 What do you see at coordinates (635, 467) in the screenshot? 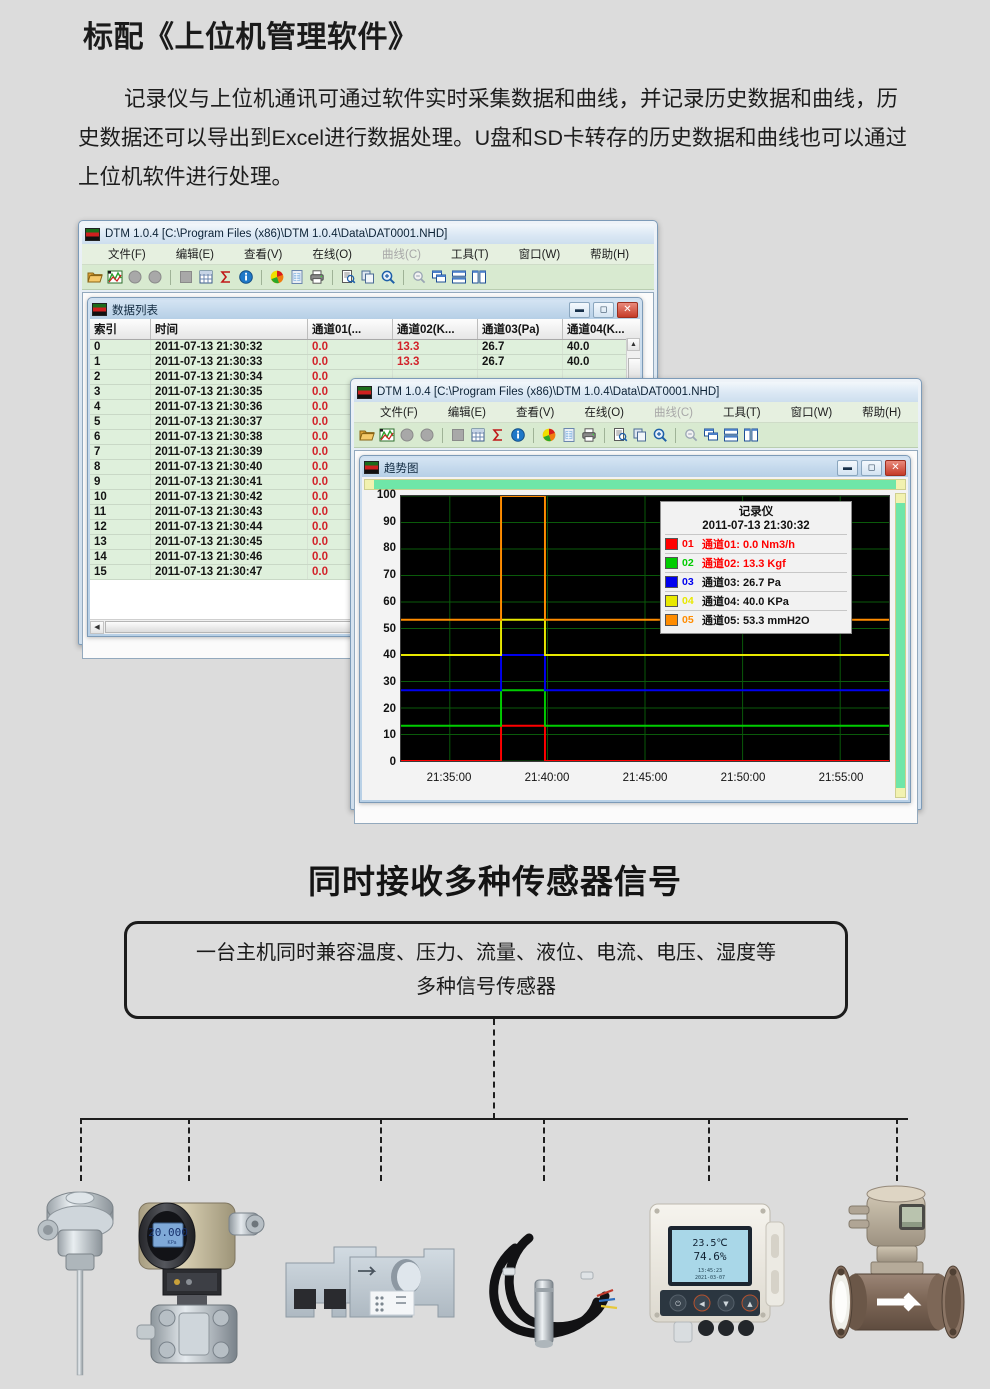
I see `trend-titlebar: 趋势图 ▬ ◻ ✕` at bounding box center [635, 467].